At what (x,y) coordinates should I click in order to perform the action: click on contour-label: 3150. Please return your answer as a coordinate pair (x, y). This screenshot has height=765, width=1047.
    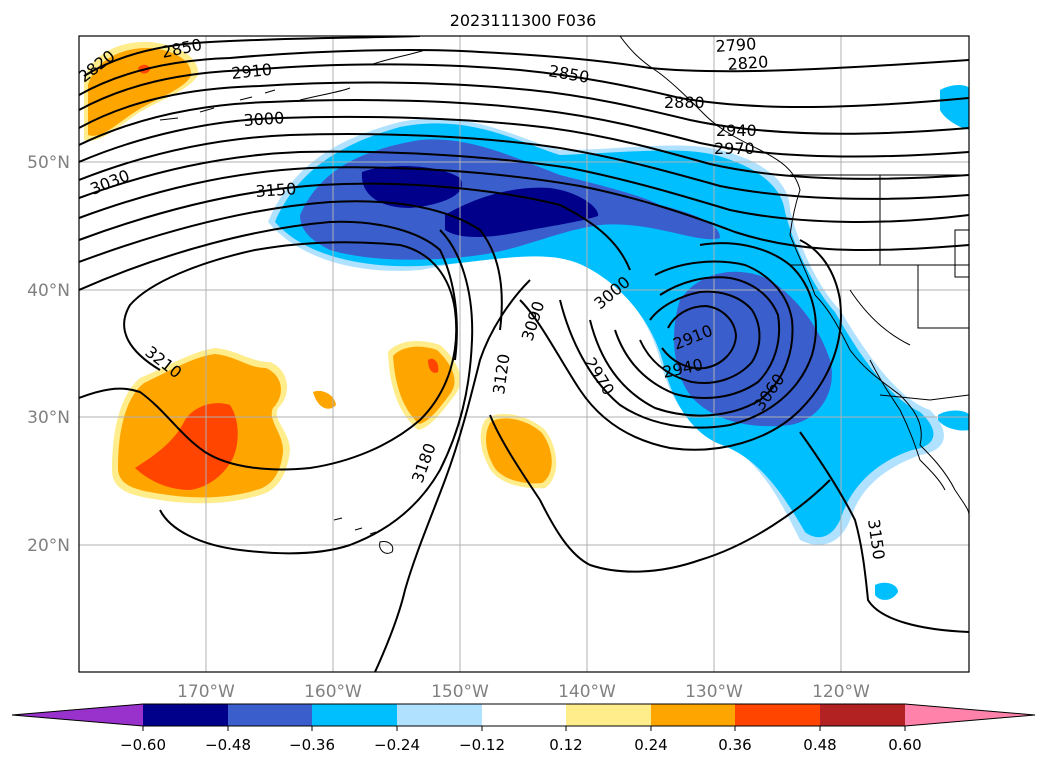
    Looking at the image, I should click on (276, 190).